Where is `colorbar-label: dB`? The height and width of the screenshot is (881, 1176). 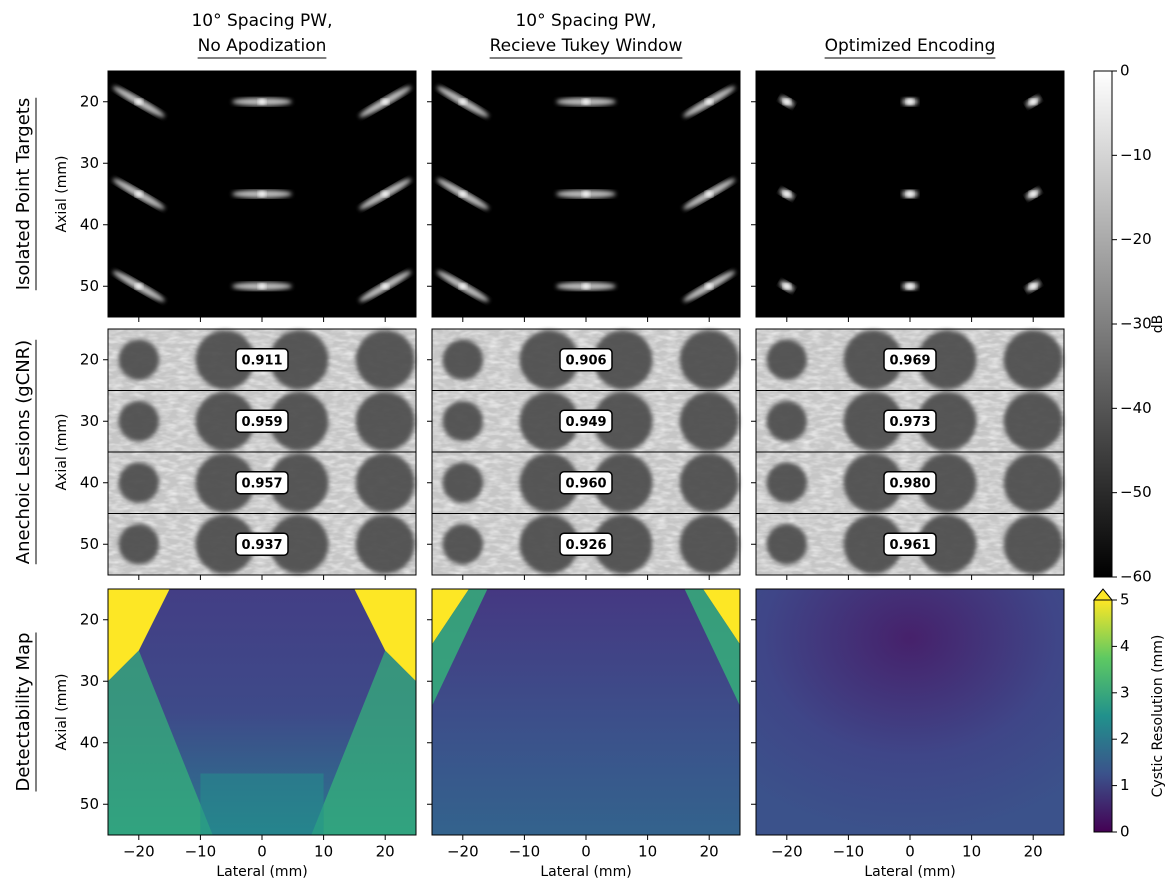 colorbar-label: dB is located at coordinates (1158, 324).